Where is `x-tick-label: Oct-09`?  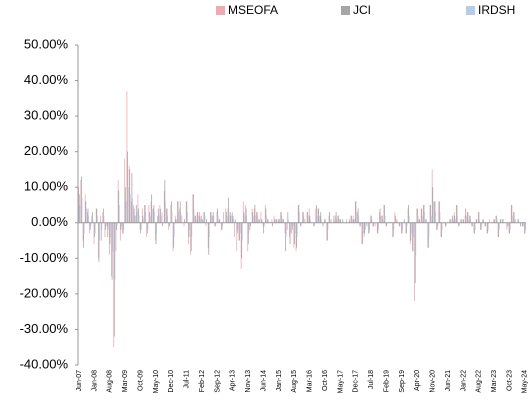
x-tick-label: Oct-09 is located at coordinates (140, 380).